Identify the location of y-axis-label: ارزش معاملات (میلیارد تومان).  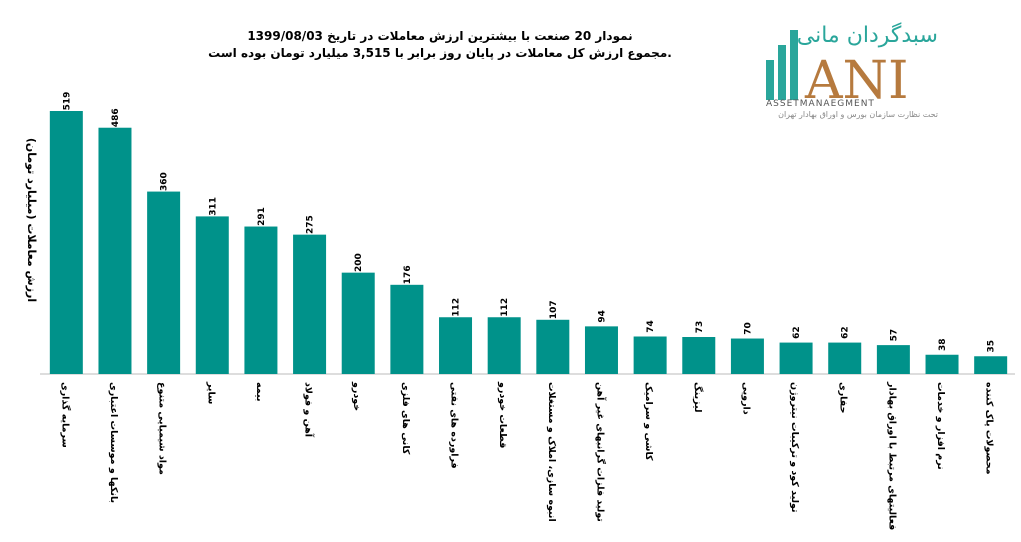
(31, 220).